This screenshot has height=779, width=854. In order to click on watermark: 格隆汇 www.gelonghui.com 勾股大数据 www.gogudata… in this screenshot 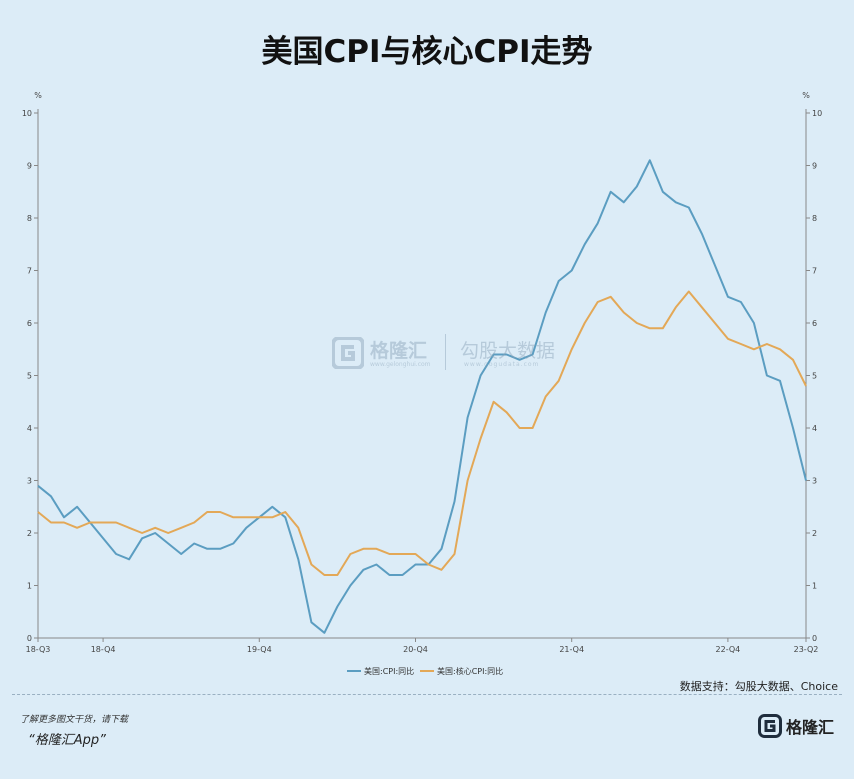, I will do `click(457, 354)`.